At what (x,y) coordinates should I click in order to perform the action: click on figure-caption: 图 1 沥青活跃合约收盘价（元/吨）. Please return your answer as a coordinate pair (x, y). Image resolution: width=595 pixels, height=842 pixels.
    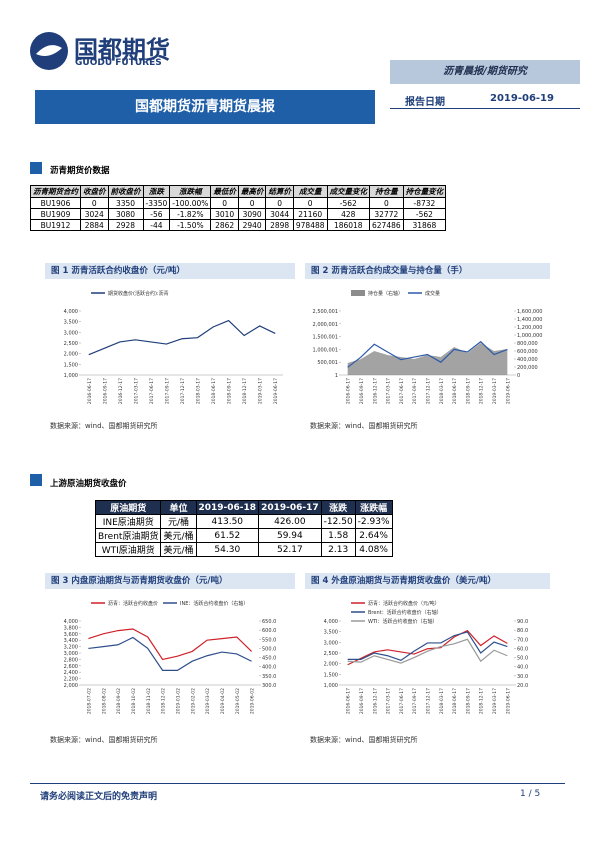
    Looking at the image, I should click on (170, 271).